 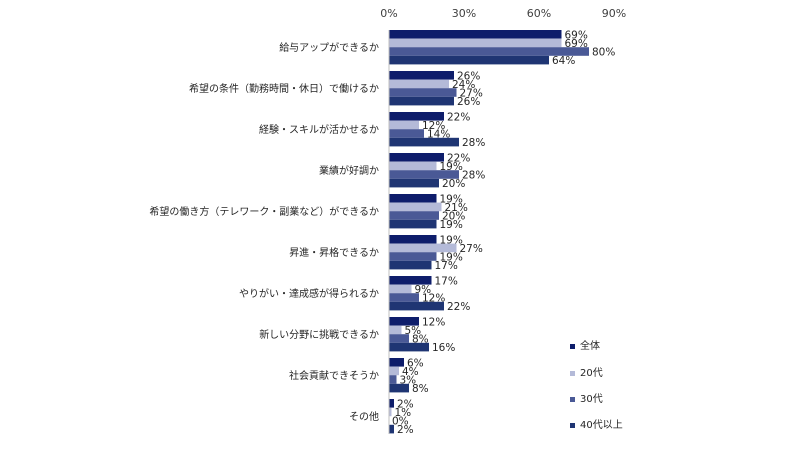 What do you see at coordinates (603, 53) in the screenshot?
I see `data-label: 80%` at bounding box center [603, 53].